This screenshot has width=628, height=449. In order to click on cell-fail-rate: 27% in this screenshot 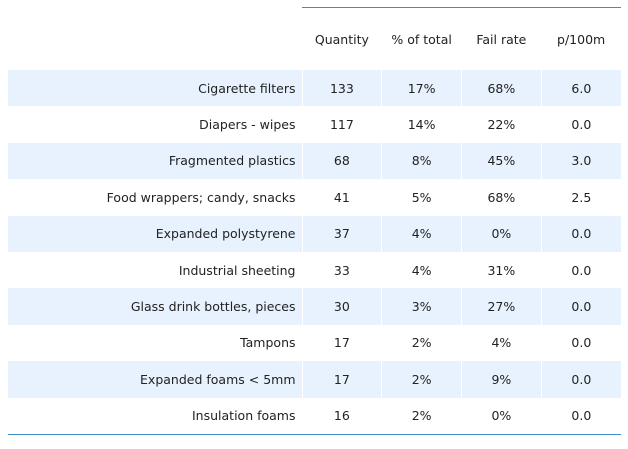, I will do `click(501, 306)`.